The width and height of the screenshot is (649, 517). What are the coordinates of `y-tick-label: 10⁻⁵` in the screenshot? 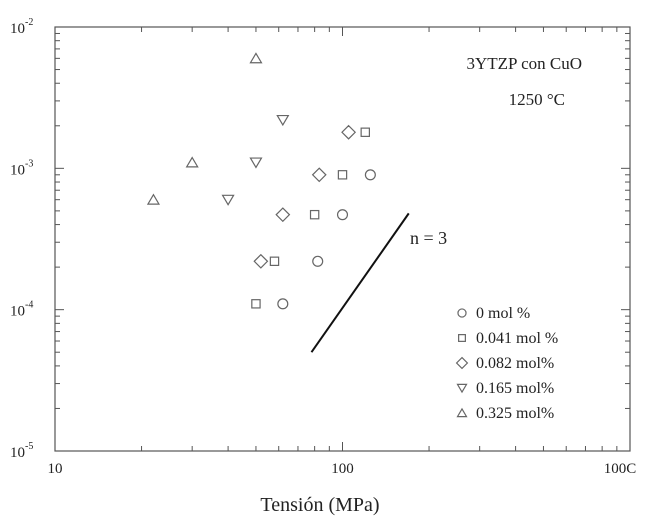 It's located at (21, 451).